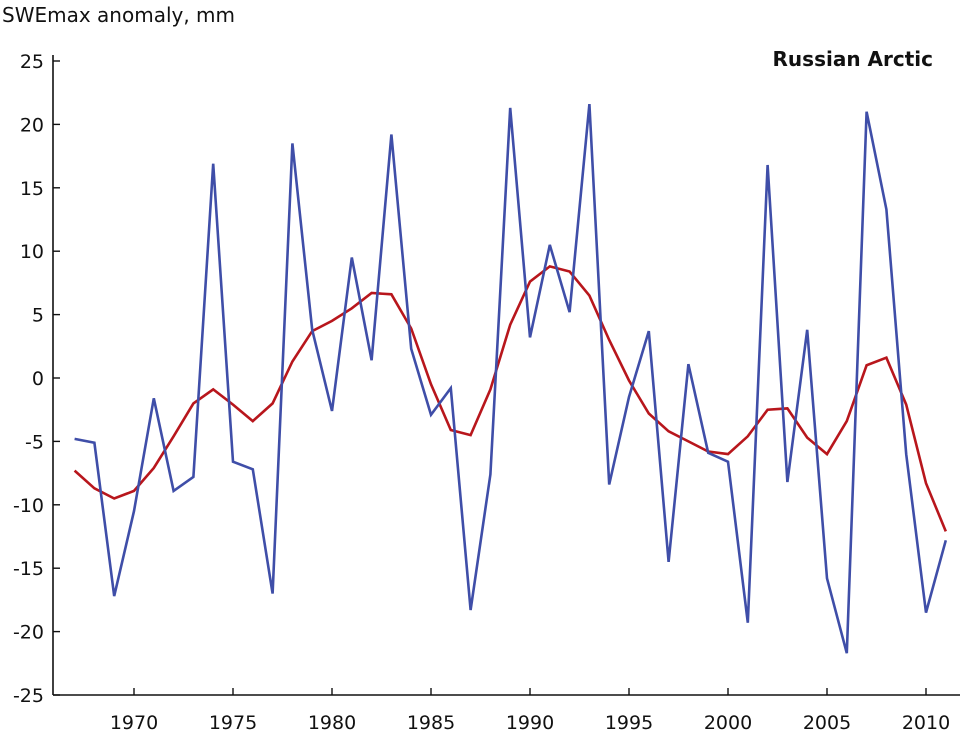  Describe the element at coordinates (530, 723) in the screenshot. I see `x-tick-label: 1990` at that location.